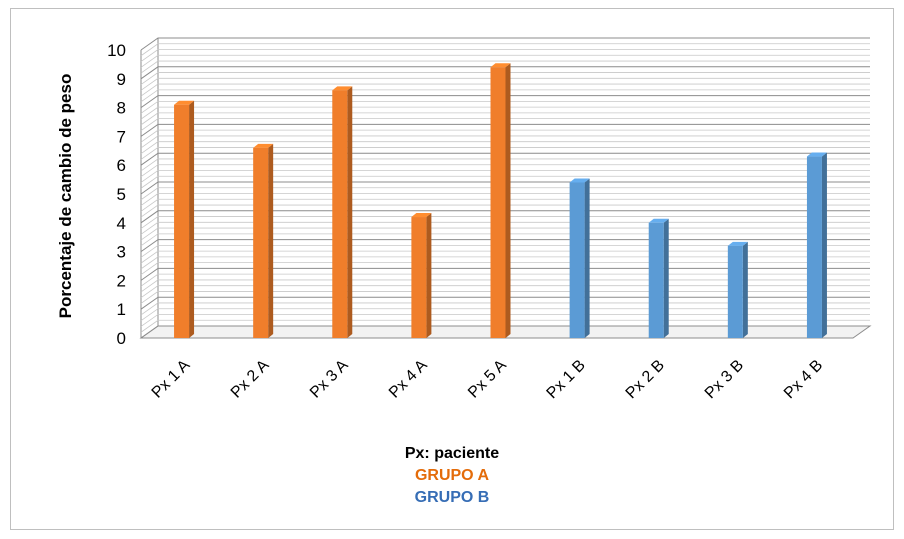  What do you see at coordinates (487, 379) in the screenshot?
I see `x-tick-label: Px 5 A` at bounding box center [487, 379].